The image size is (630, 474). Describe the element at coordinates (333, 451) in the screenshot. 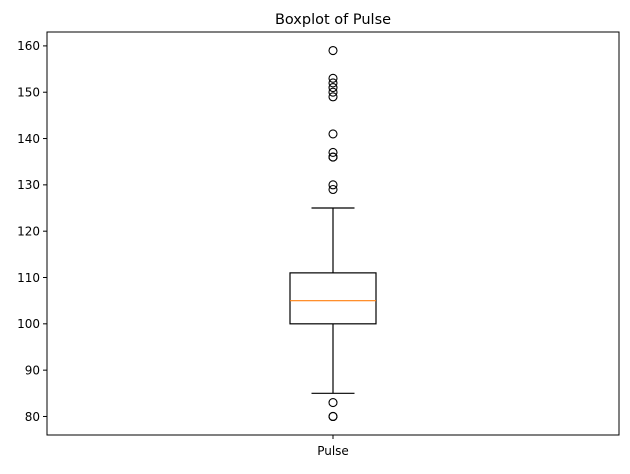

I see `x-tick-label: Pulse` at that location.